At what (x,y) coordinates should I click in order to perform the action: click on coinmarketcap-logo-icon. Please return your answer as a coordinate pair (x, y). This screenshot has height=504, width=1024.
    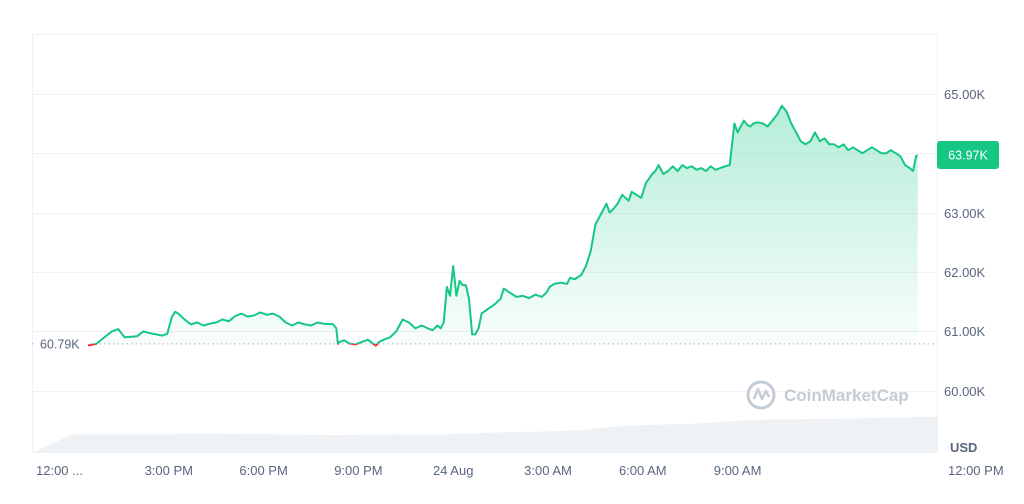
    Looking at the image, I should click on (761, 395).